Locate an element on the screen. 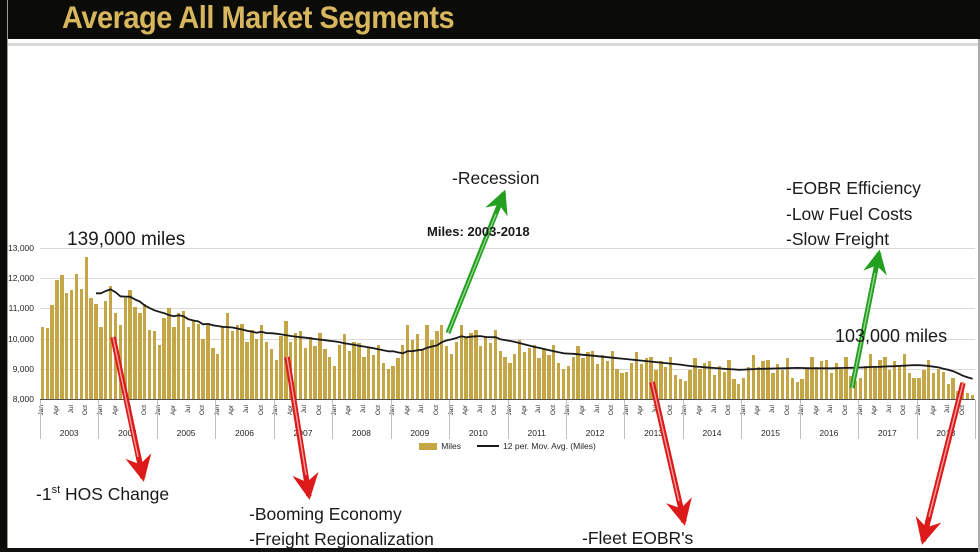  right-border-strip is located at coordinates (979, 295).